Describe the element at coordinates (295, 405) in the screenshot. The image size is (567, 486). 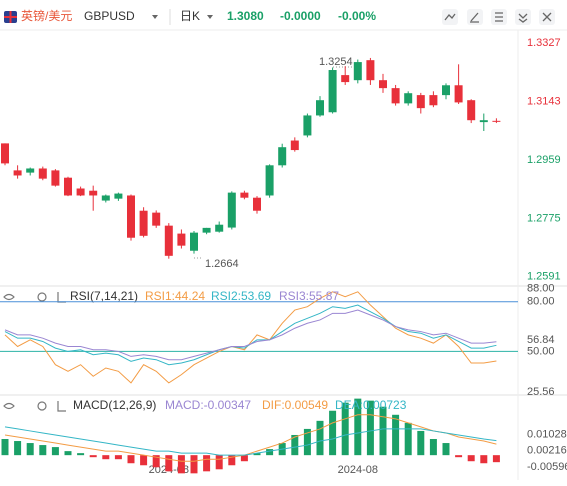
I see `legend-entry: DIF:0.00549` at that location.